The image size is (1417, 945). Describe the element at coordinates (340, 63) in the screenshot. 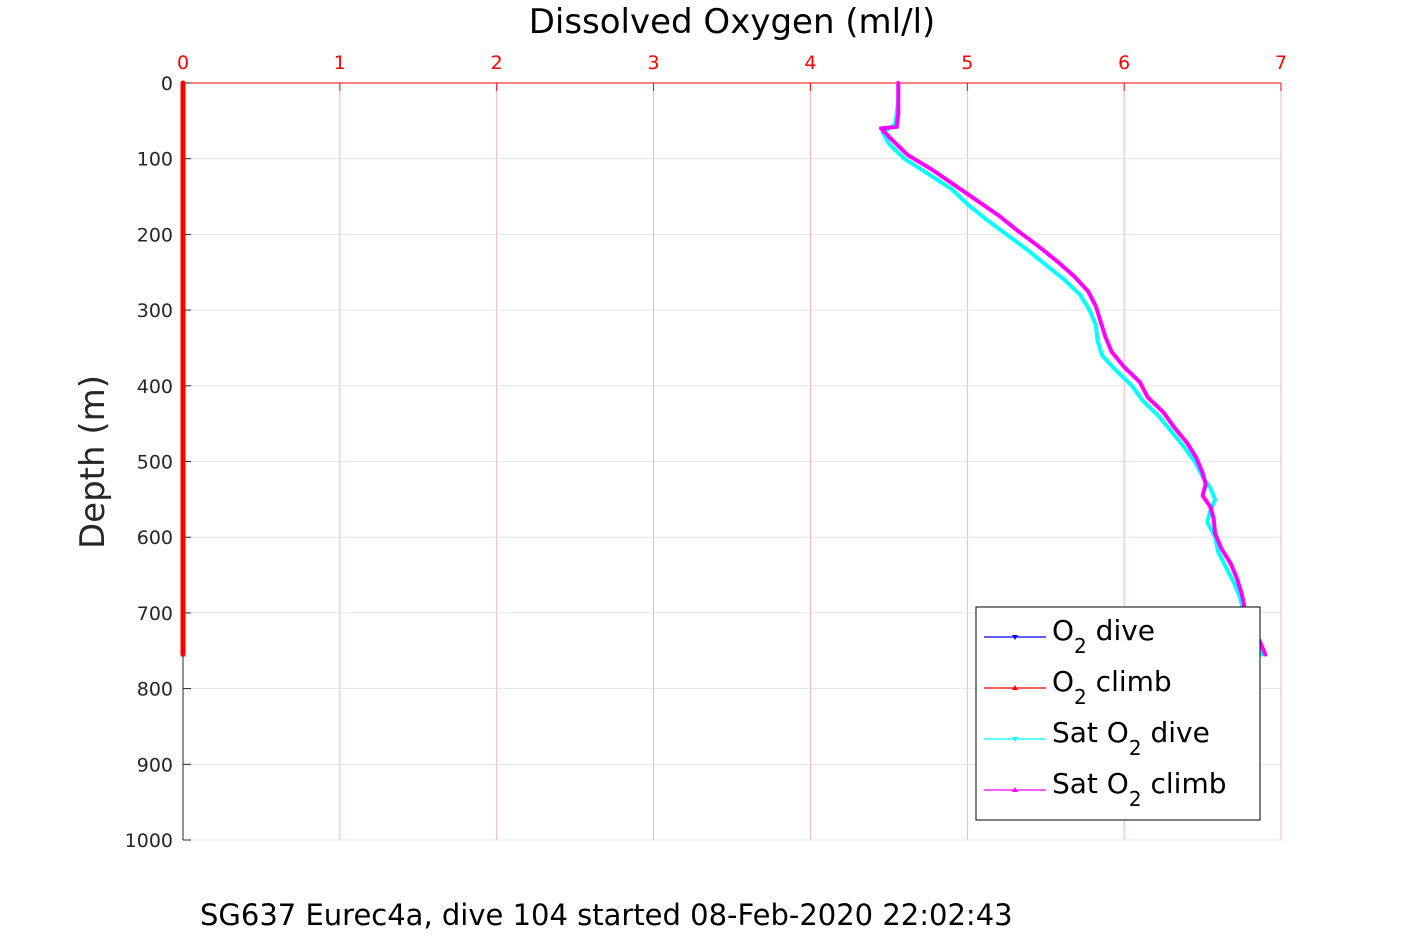

I see `x-tick-label: 1` at that location.